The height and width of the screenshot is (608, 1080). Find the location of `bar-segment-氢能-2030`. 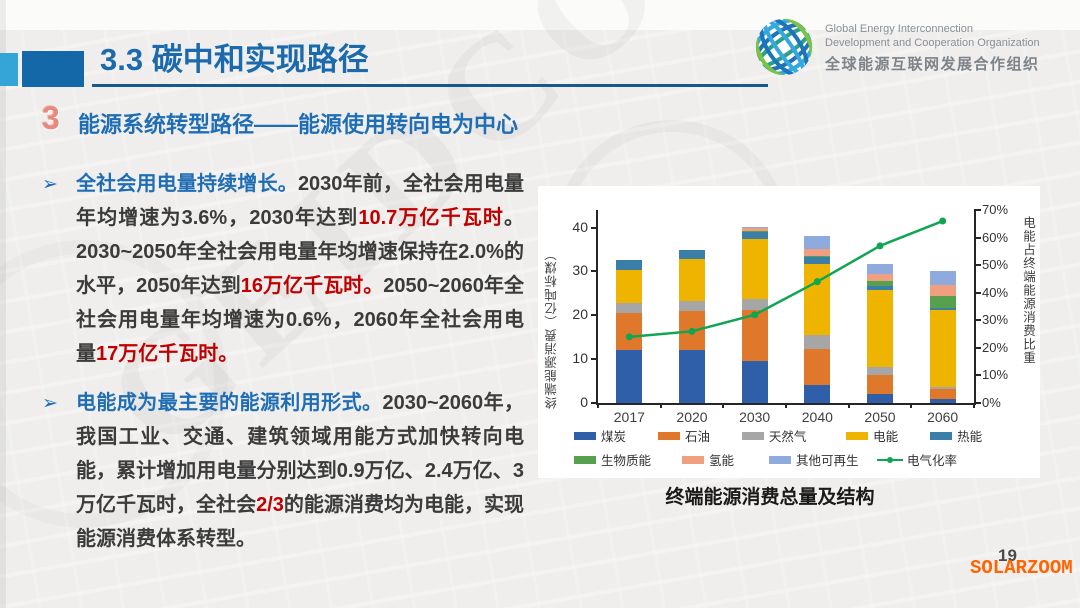

bar-segment-氢能-2030 is located at coordinates (754, 229).